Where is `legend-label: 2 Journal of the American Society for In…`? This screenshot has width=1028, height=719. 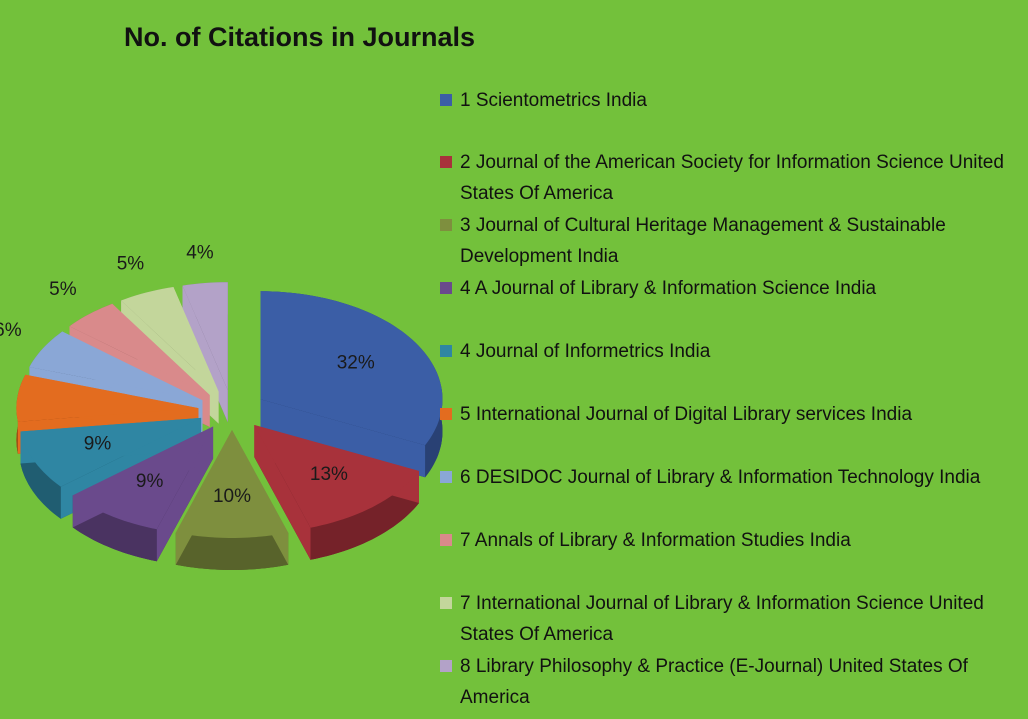
legend-label: 2 Journal of the American Society for In… is located at coordinates (732, 178).